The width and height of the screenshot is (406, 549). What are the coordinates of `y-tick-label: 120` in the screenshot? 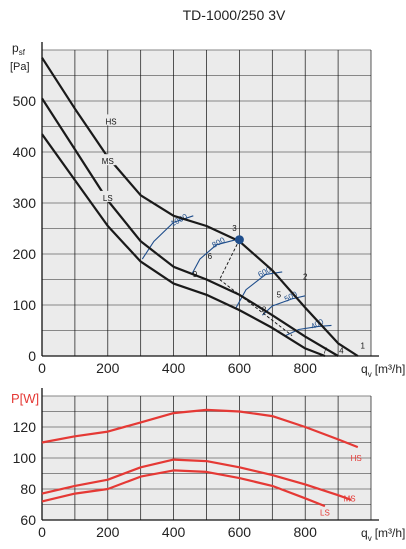 It's located at (25, 427).